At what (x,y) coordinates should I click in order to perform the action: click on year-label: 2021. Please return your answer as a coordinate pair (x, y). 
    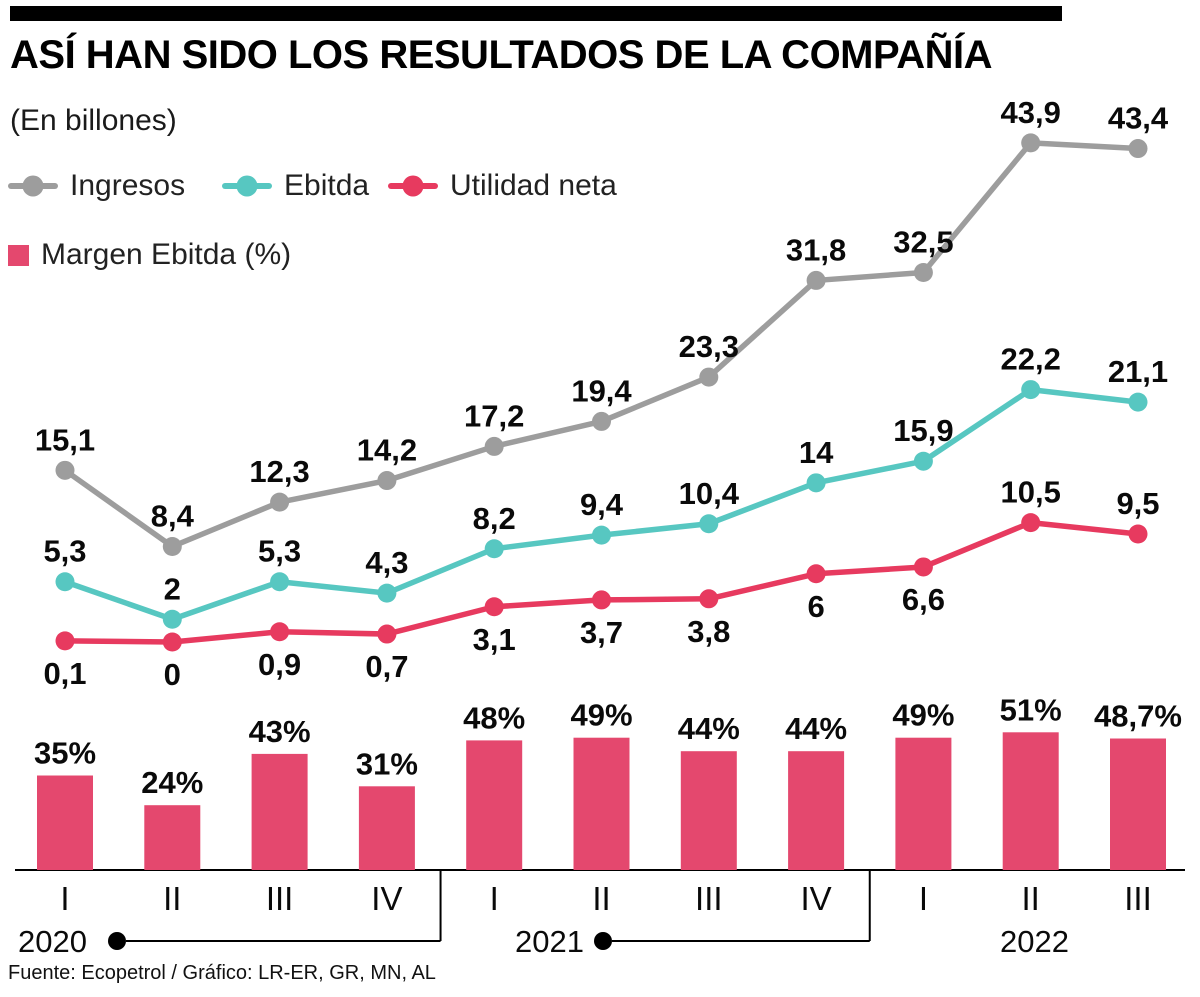
    Looking at the image, I should click on (549, 941).